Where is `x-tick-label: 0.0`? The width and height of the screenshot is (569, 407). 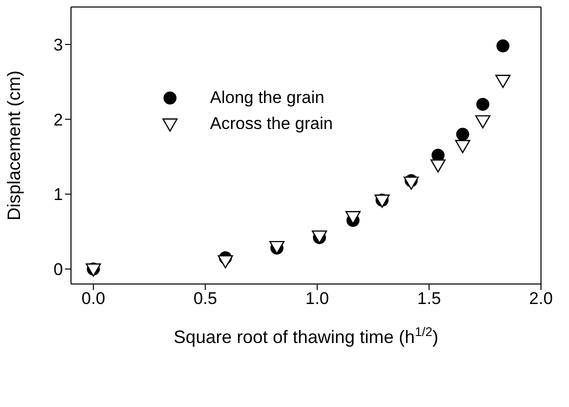
x-tick-label: 0.0 is located at coordinates (94, 298).